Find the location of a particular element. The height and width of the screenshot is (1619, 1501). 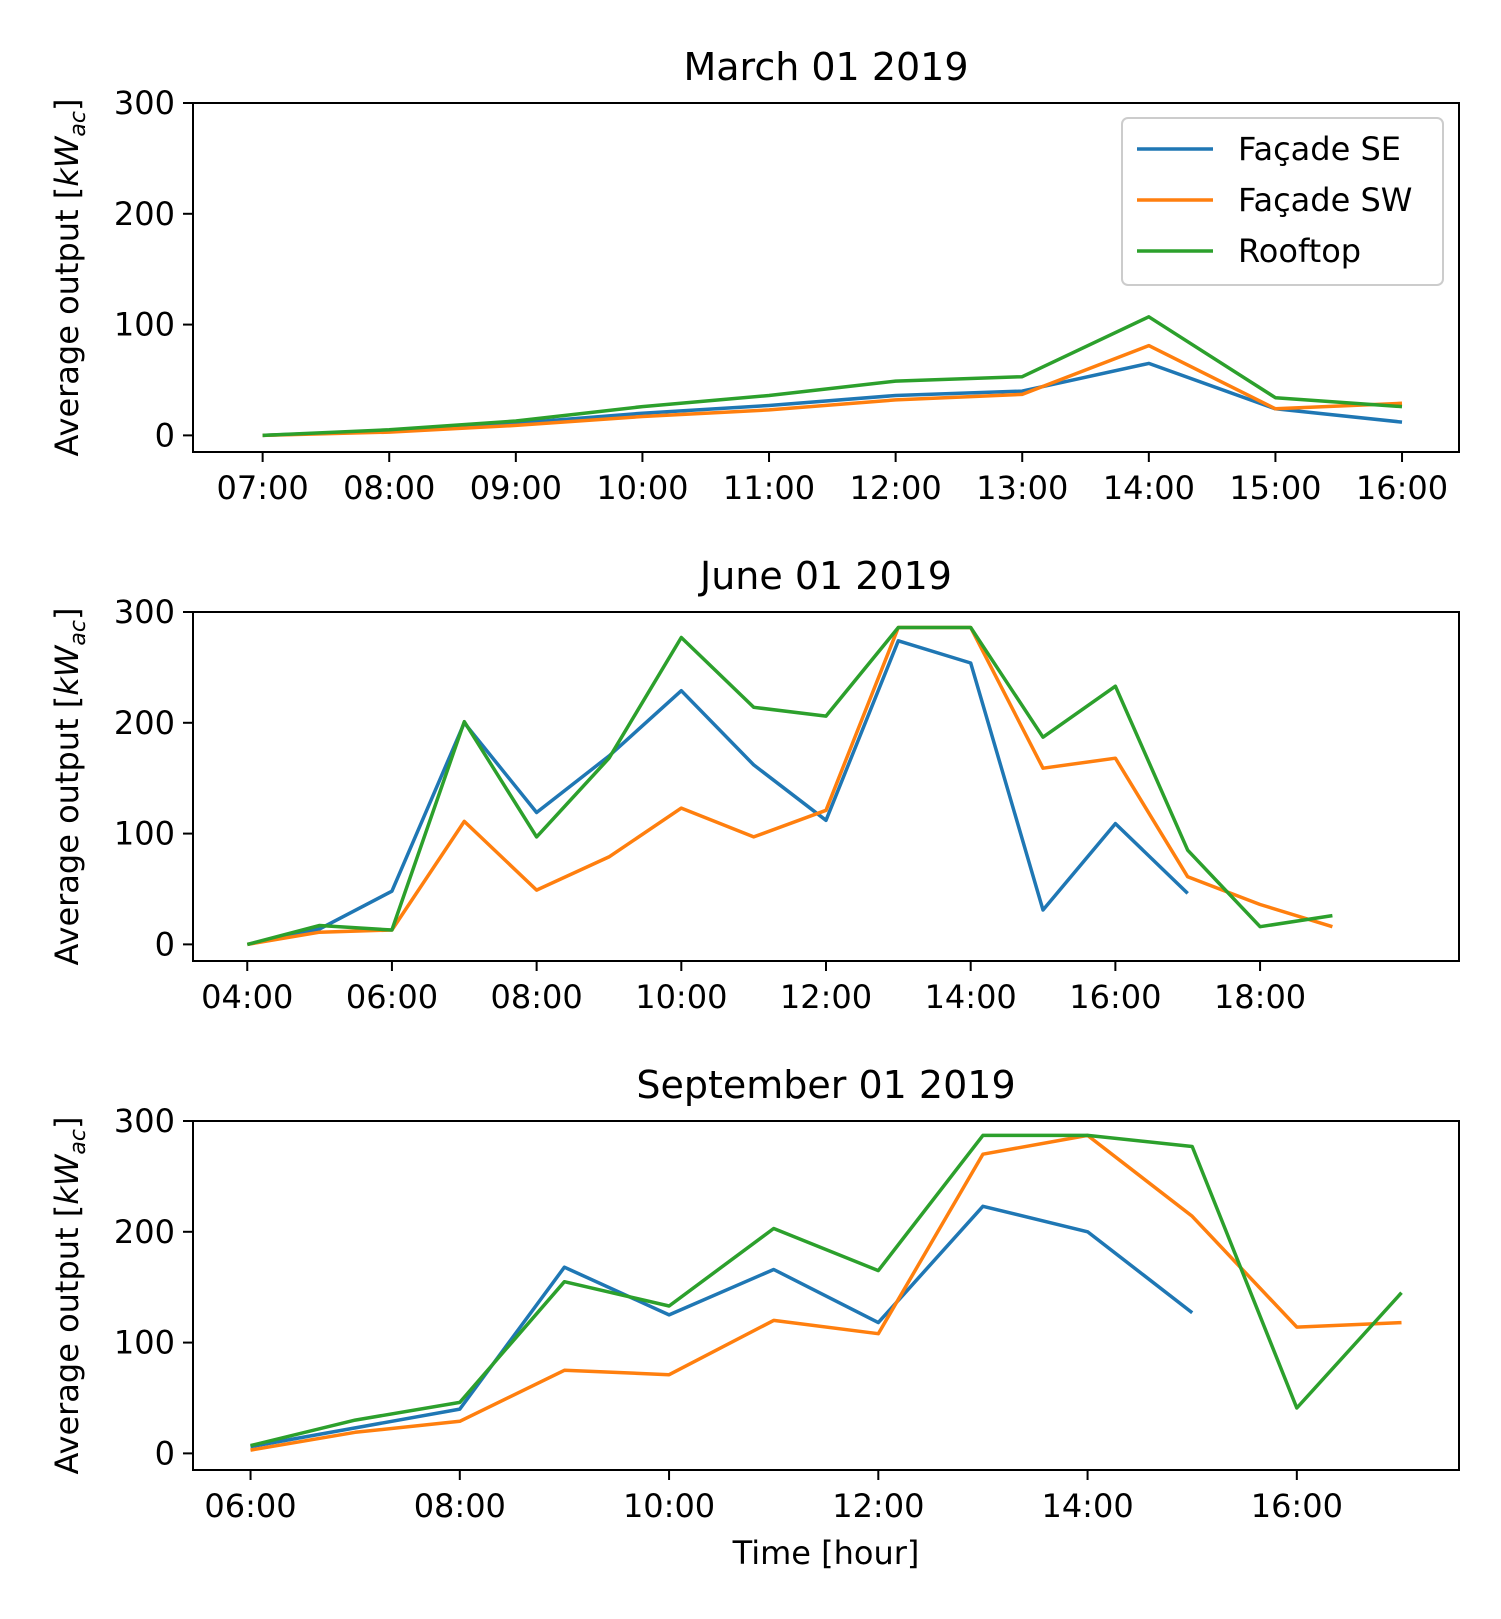

legend-frame is located at coordinates (1282, 201).